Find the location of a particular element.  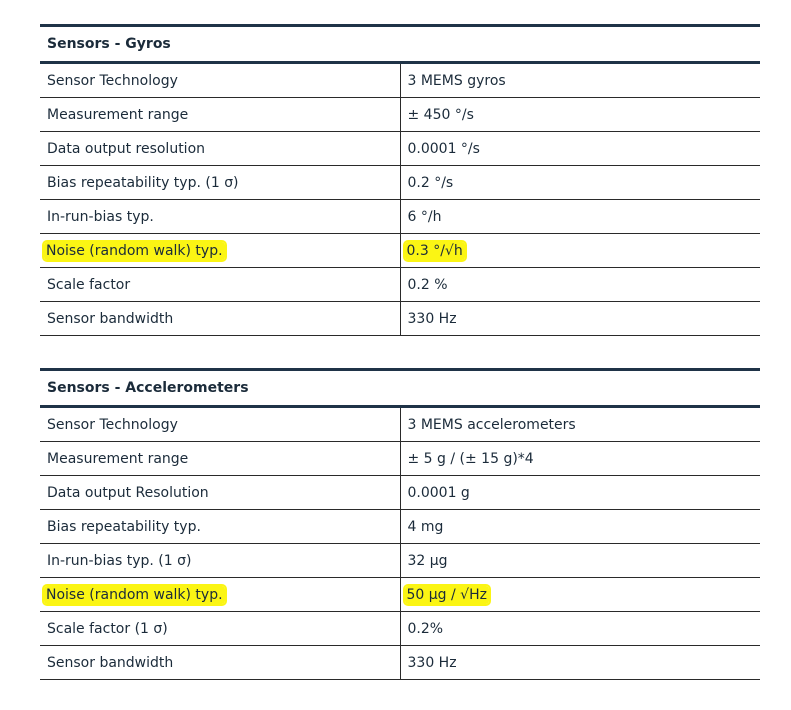

spec-value: 0.2 % is located at coordinates (427, 284).